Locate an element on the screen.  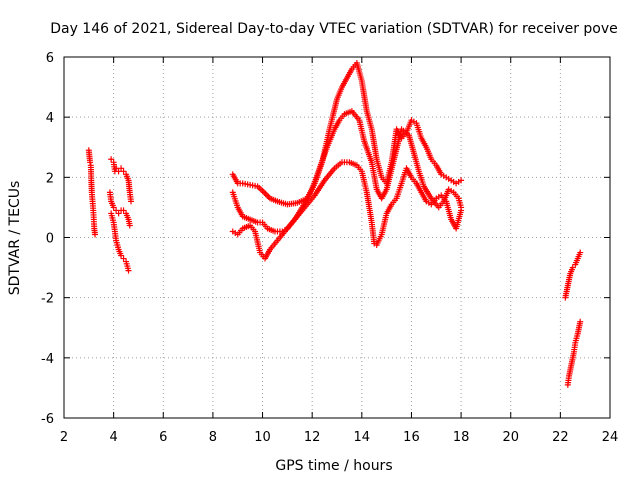
y-tick-label: 0 is located at coordinates (50, 239).